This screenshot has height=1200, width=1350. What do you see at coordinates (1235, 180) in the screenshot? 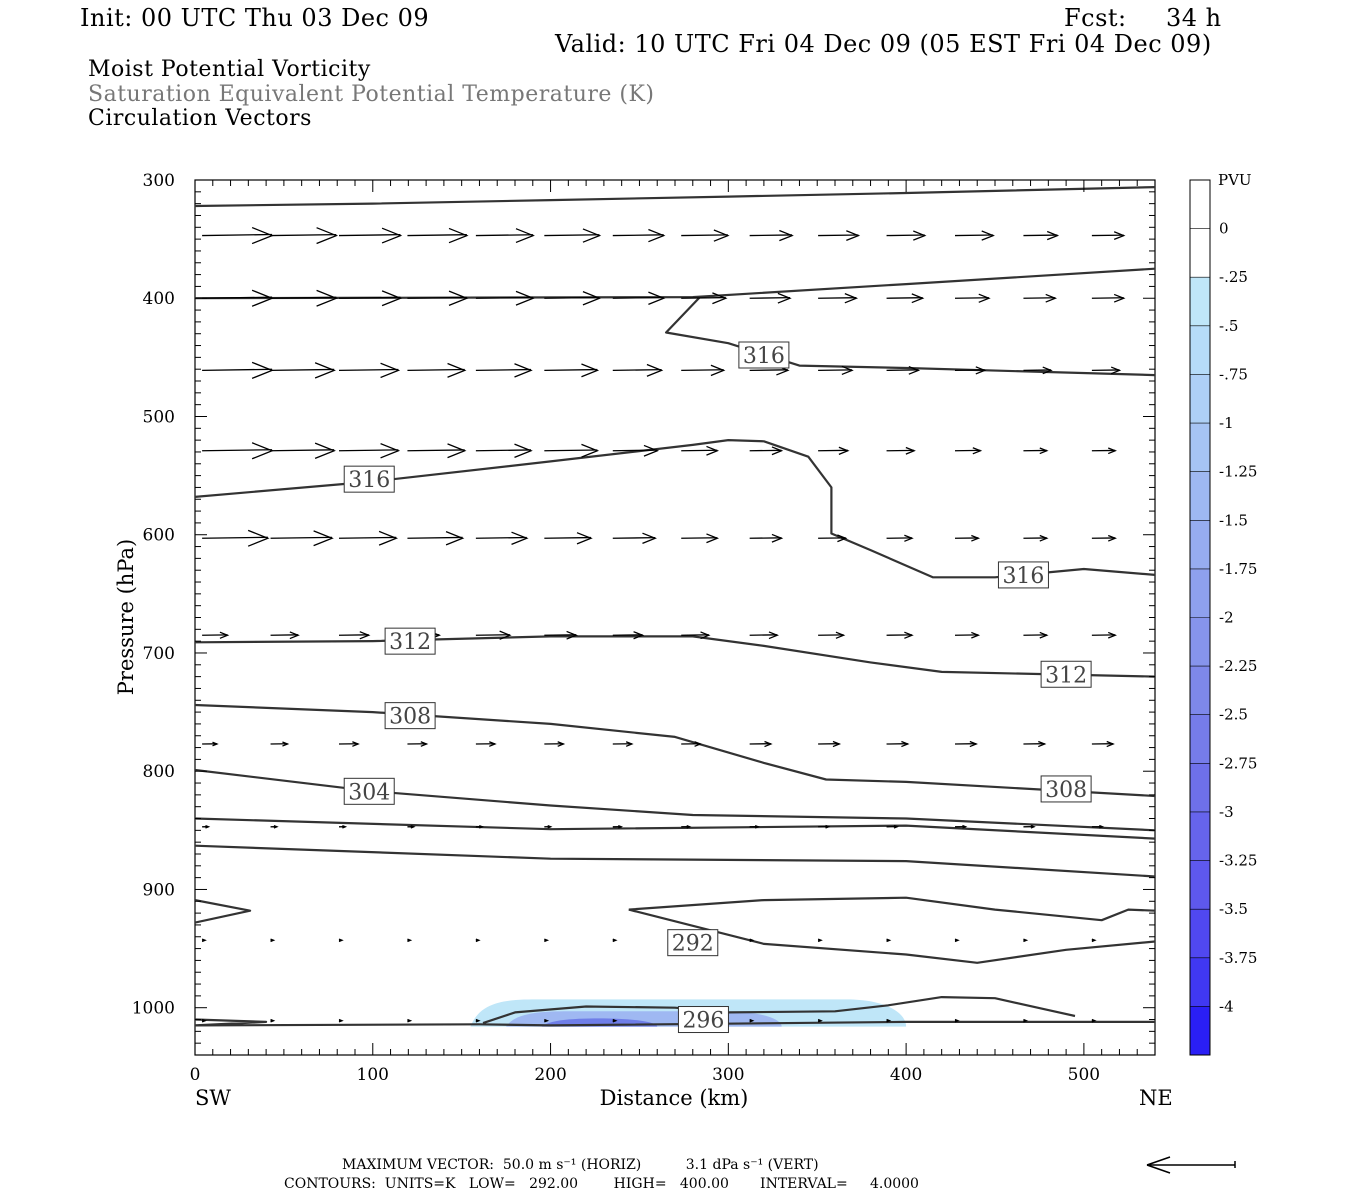
I see `colorbar-title: PVU` at bounding box center [1235, 180].